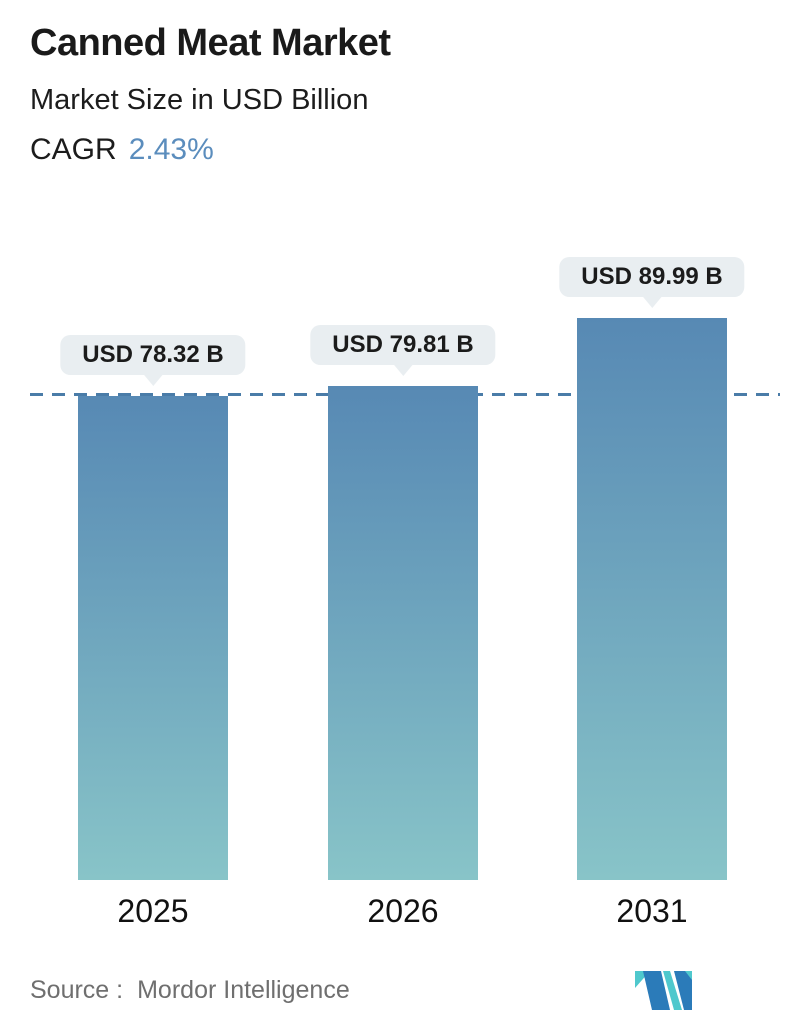  What do you see at coordinates (243, 990) in the screenshot?
I see `source-value: Mordor Intelligence` at bounding box center [243, 990].